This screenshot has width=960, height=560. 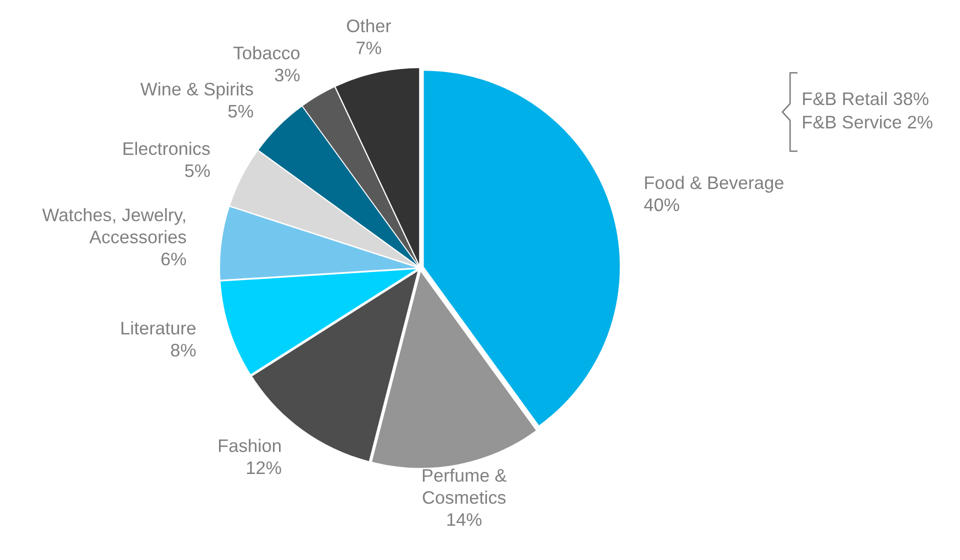 What do you see at coordinates (464, 486) in the screenshot?
I see `slice-label: Perfume & Cosmetics` at bounding box center [464, 486].